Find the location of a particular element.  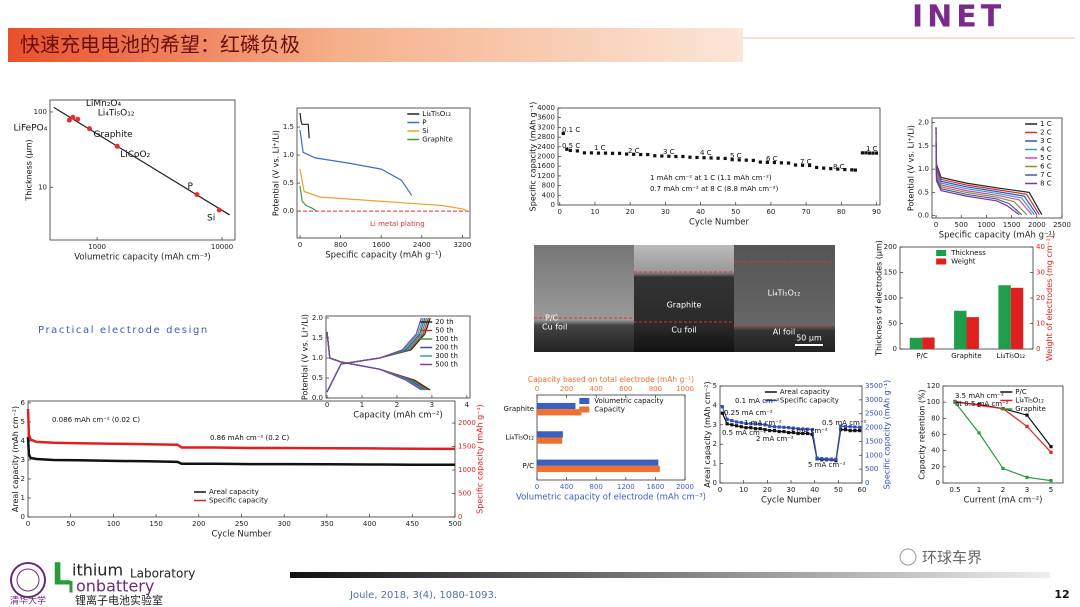

seal is located at coordinates (28, 580).